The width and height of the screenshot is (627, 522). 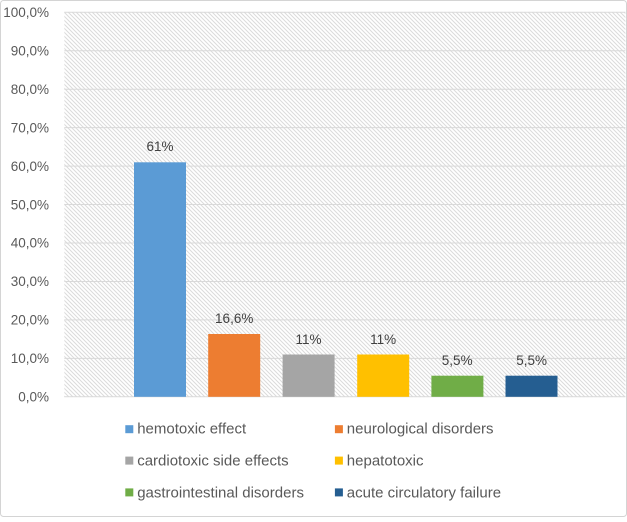 I want to click on svg-text: hemotoxic effect, so click(x=192, y=428).